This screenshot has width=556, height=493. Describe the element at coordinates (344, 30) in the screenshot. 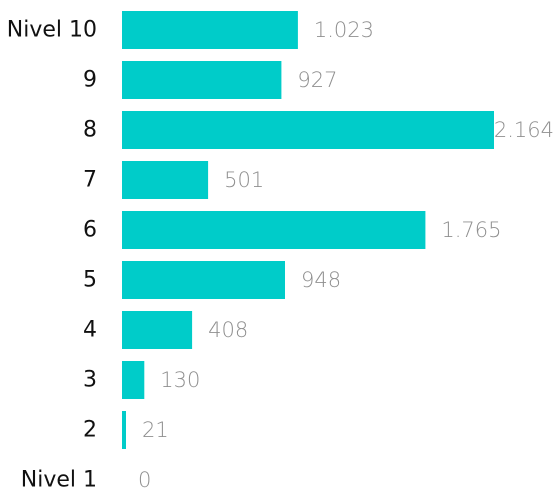

I see `value-label: 1.023` at that location.